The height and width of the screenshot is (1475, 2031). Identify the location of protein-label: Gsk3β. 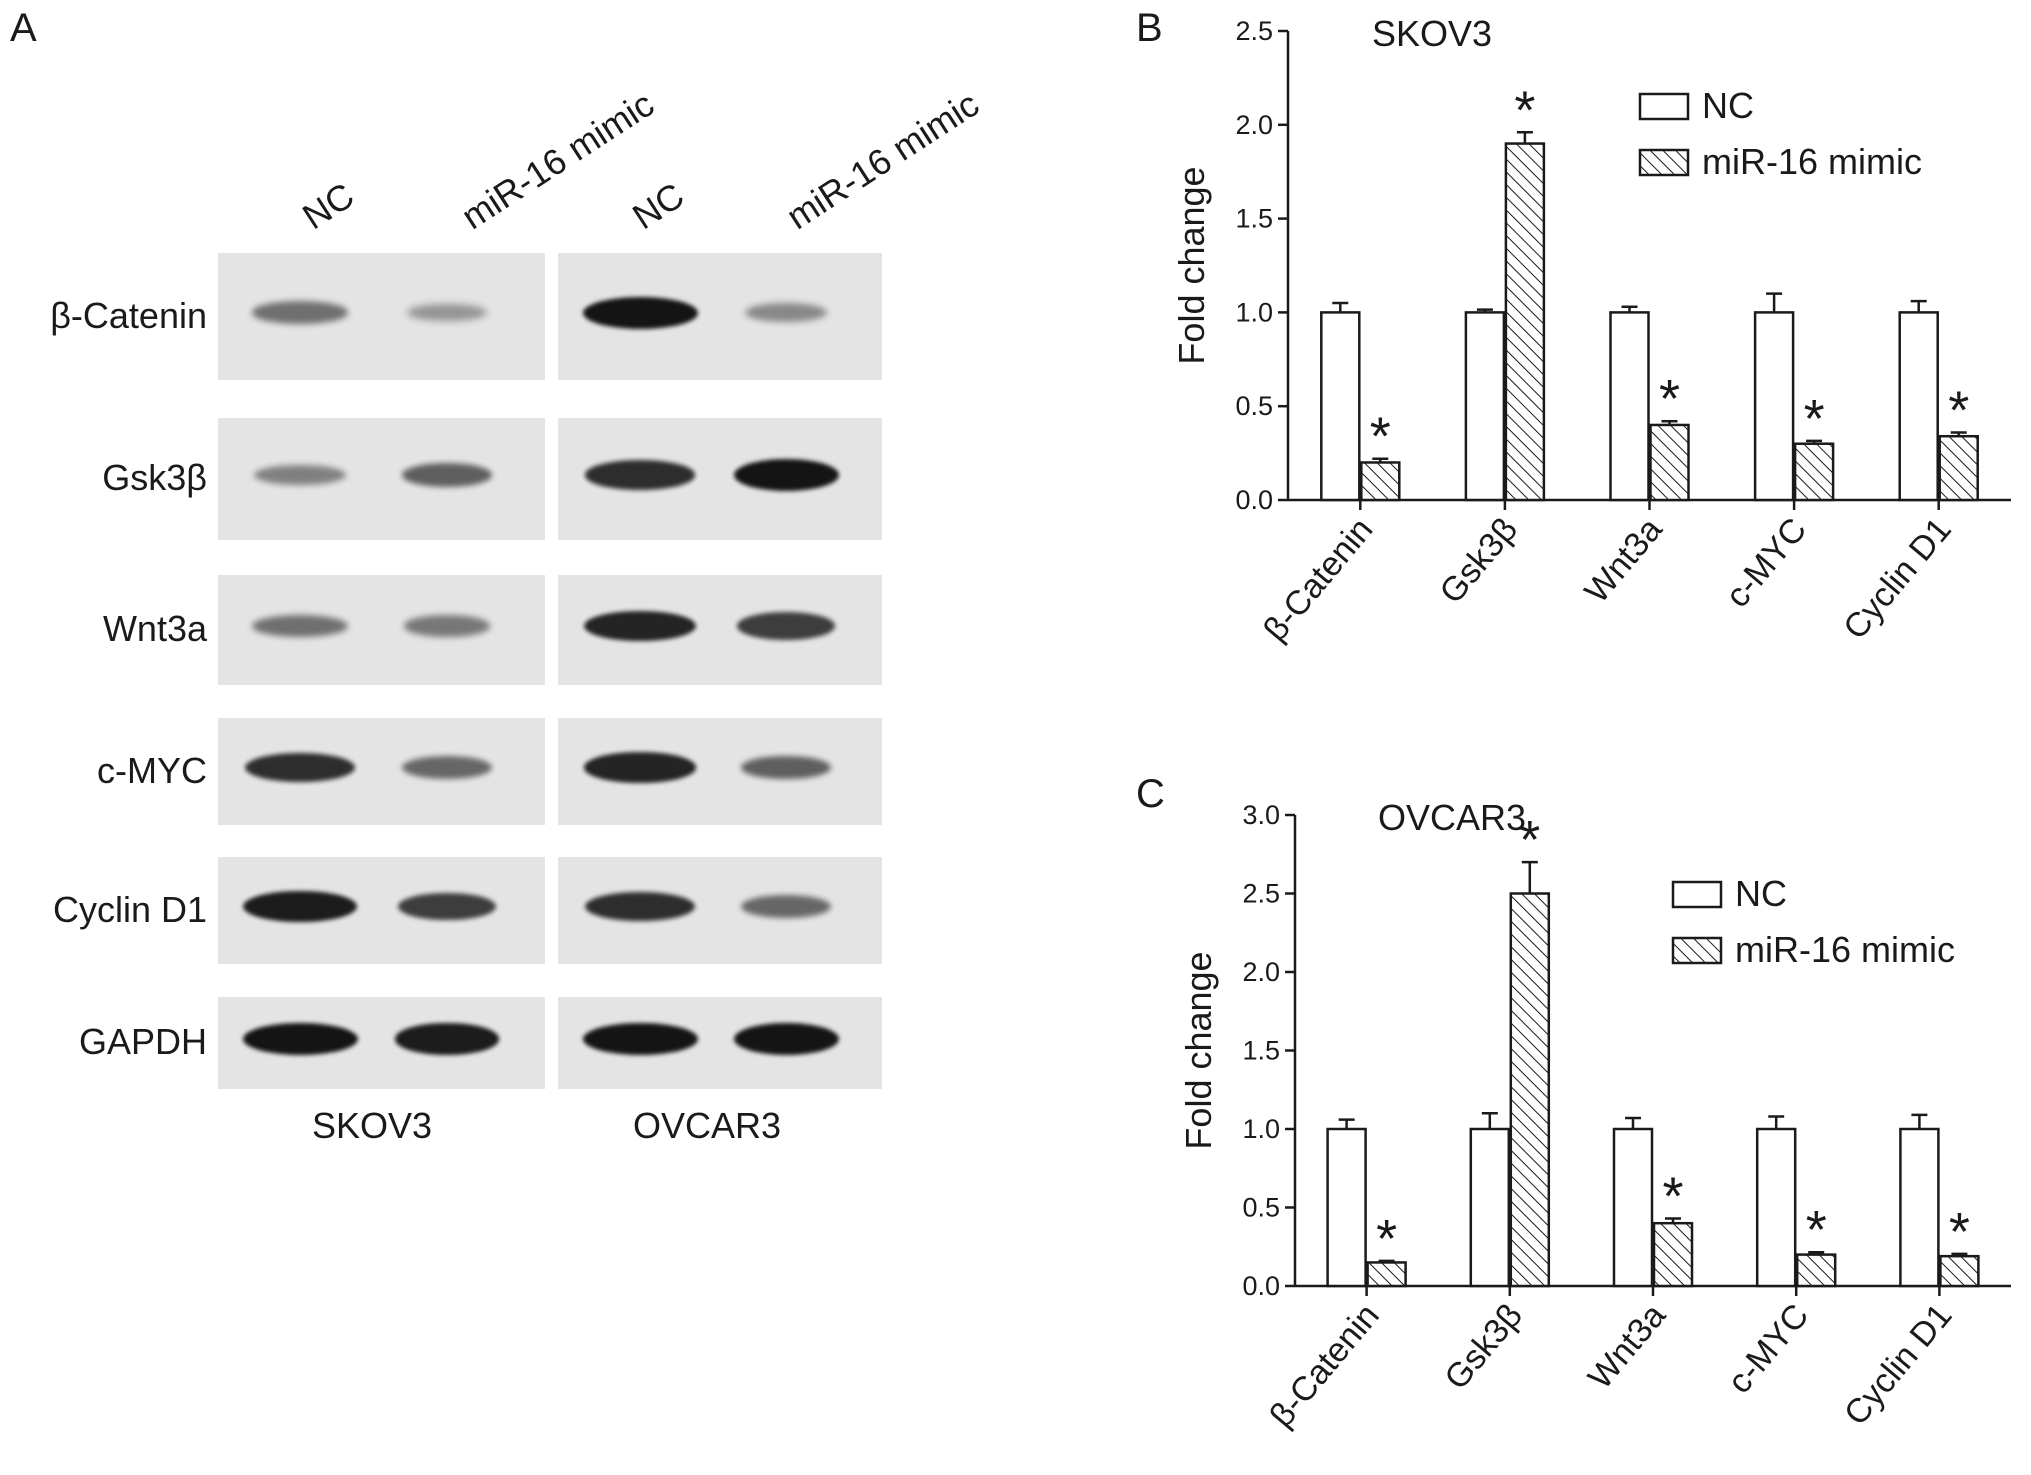
(154, 477).